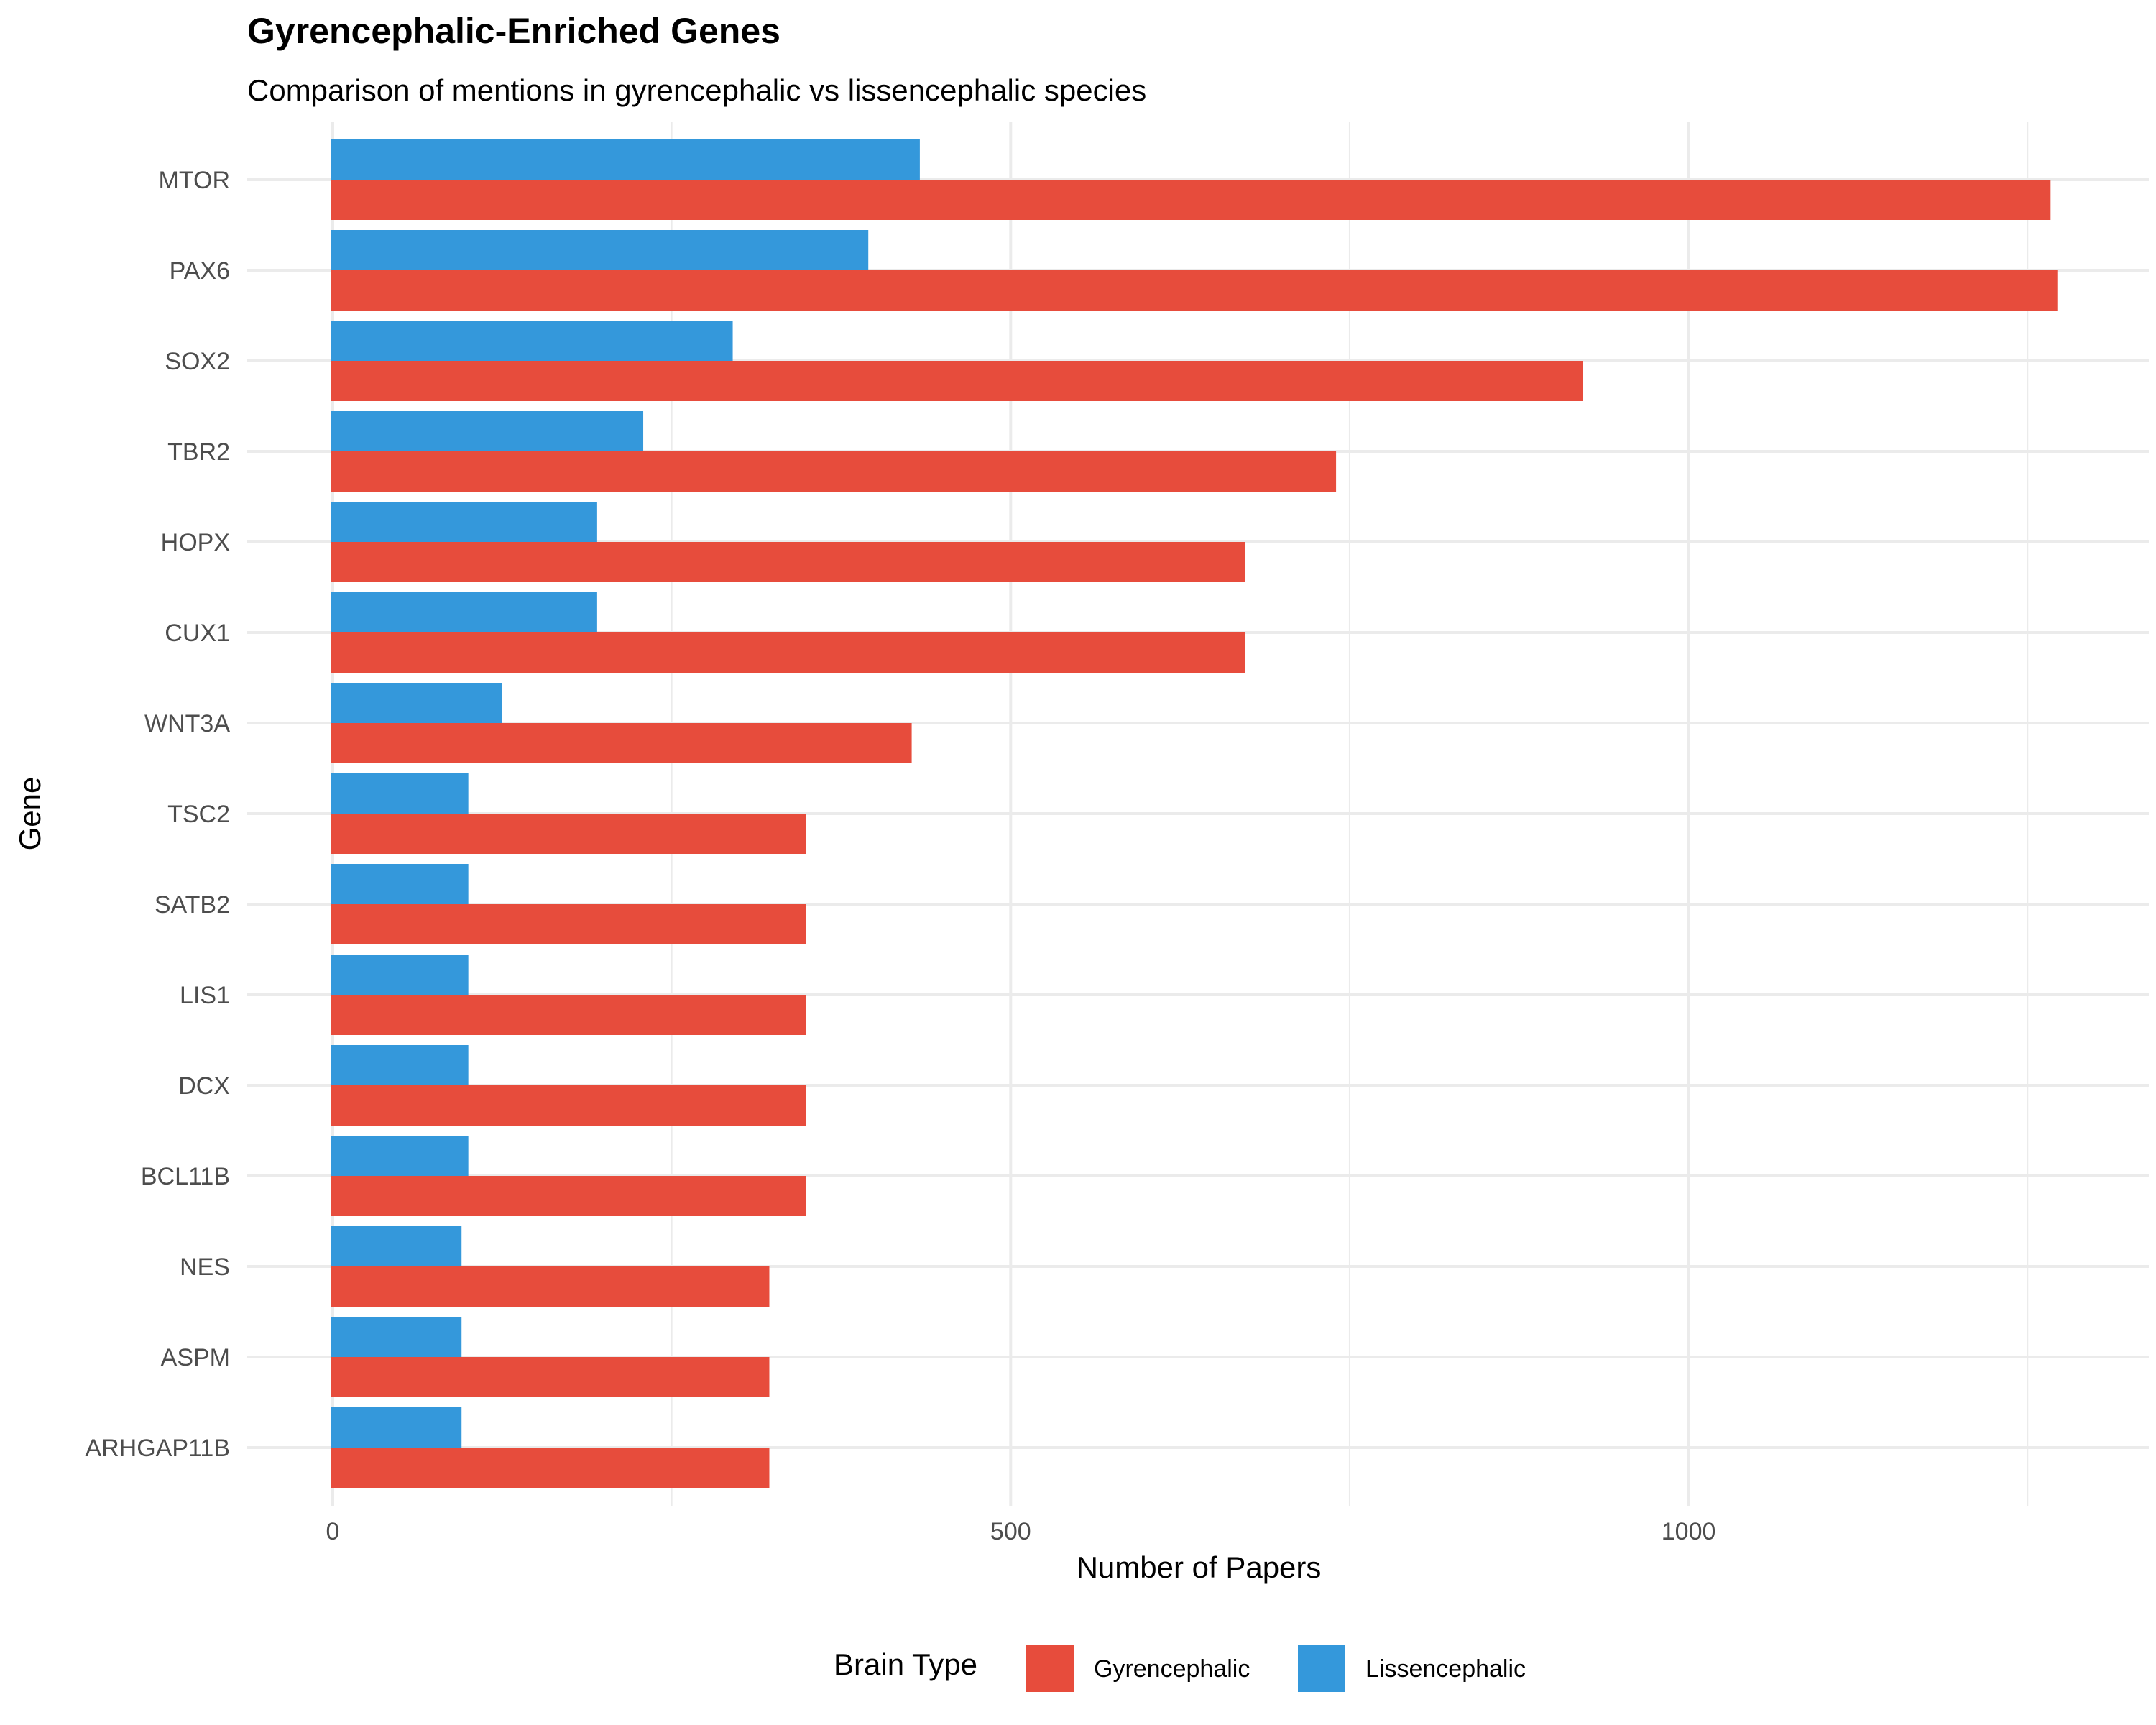  What do you see at coordinates (397, 1246) in the screenshot?
I see `bar-lissencephalic-nes` at bounding box center [397, 1246].